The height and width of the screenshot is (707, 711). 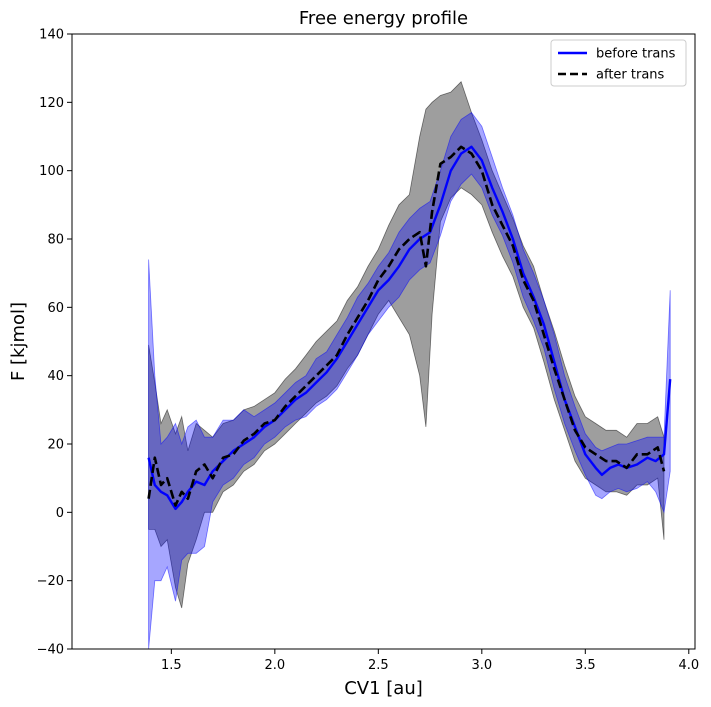 What do you see at coordinates (51, 35) in the screenshot?
I see `y-tick-label: 140` at bounding box center [51, 35].